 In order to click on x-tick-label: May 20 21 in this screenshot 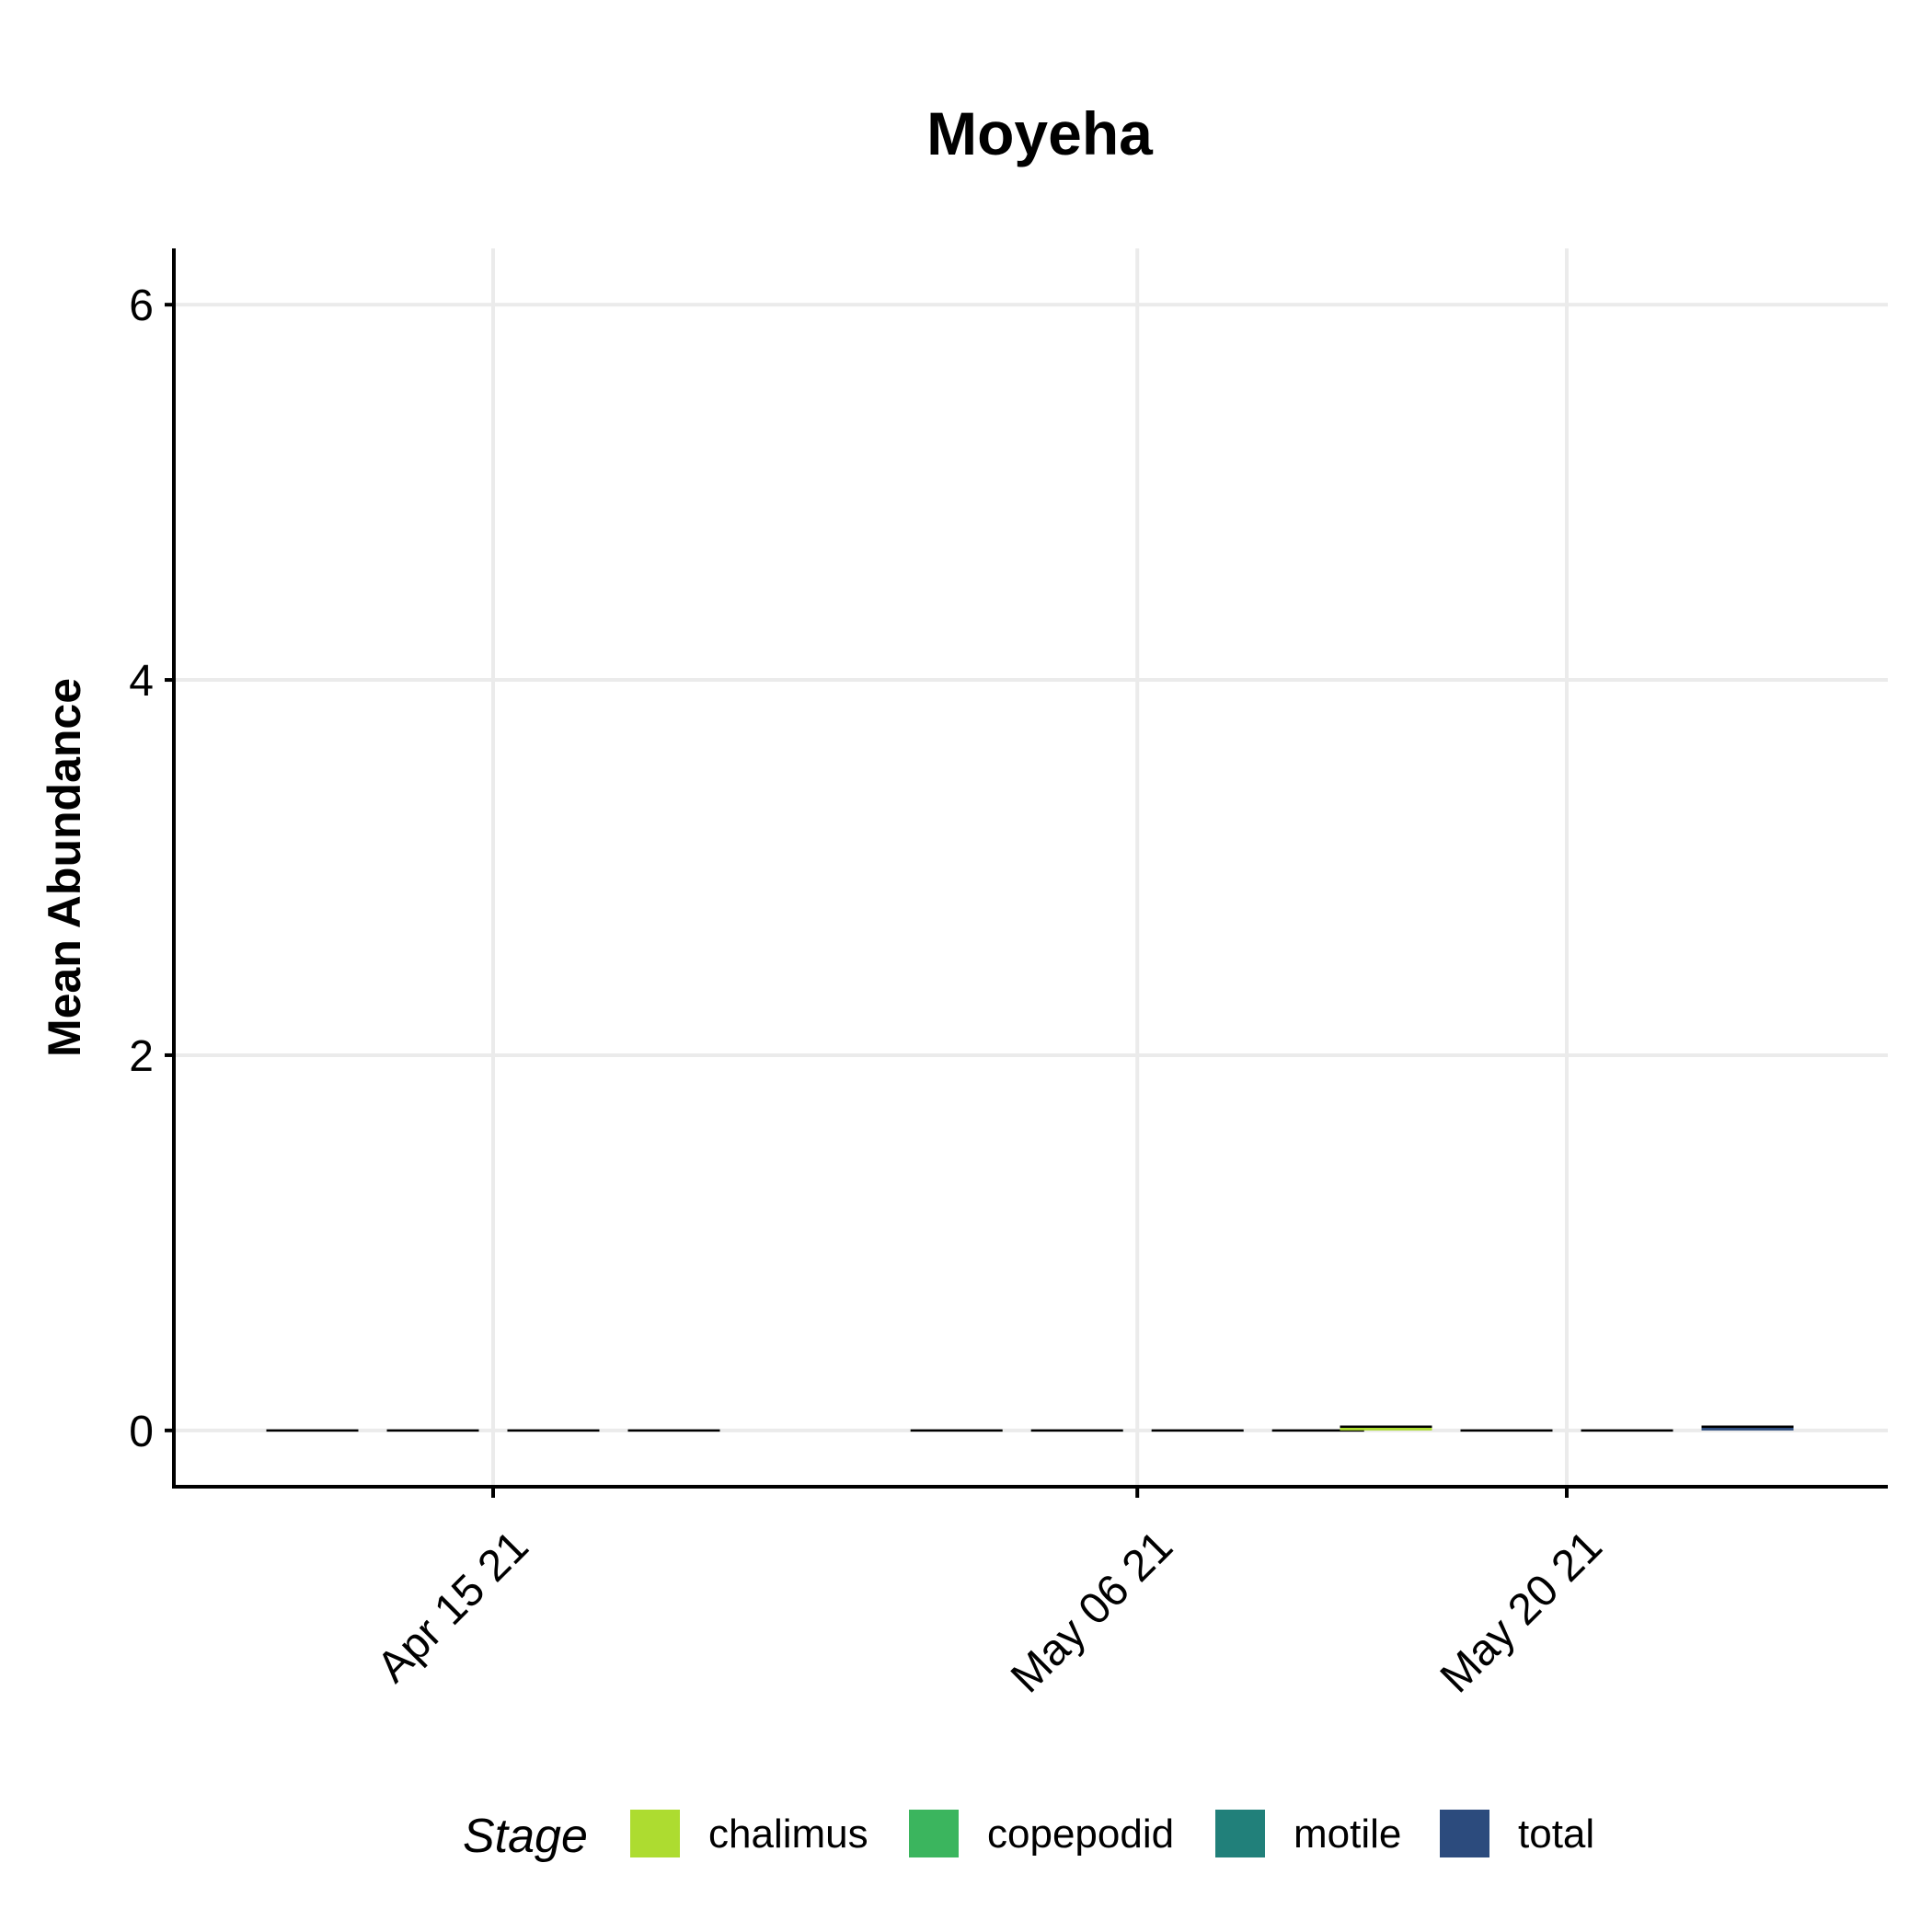, I will do `click(1522, 1612)`.